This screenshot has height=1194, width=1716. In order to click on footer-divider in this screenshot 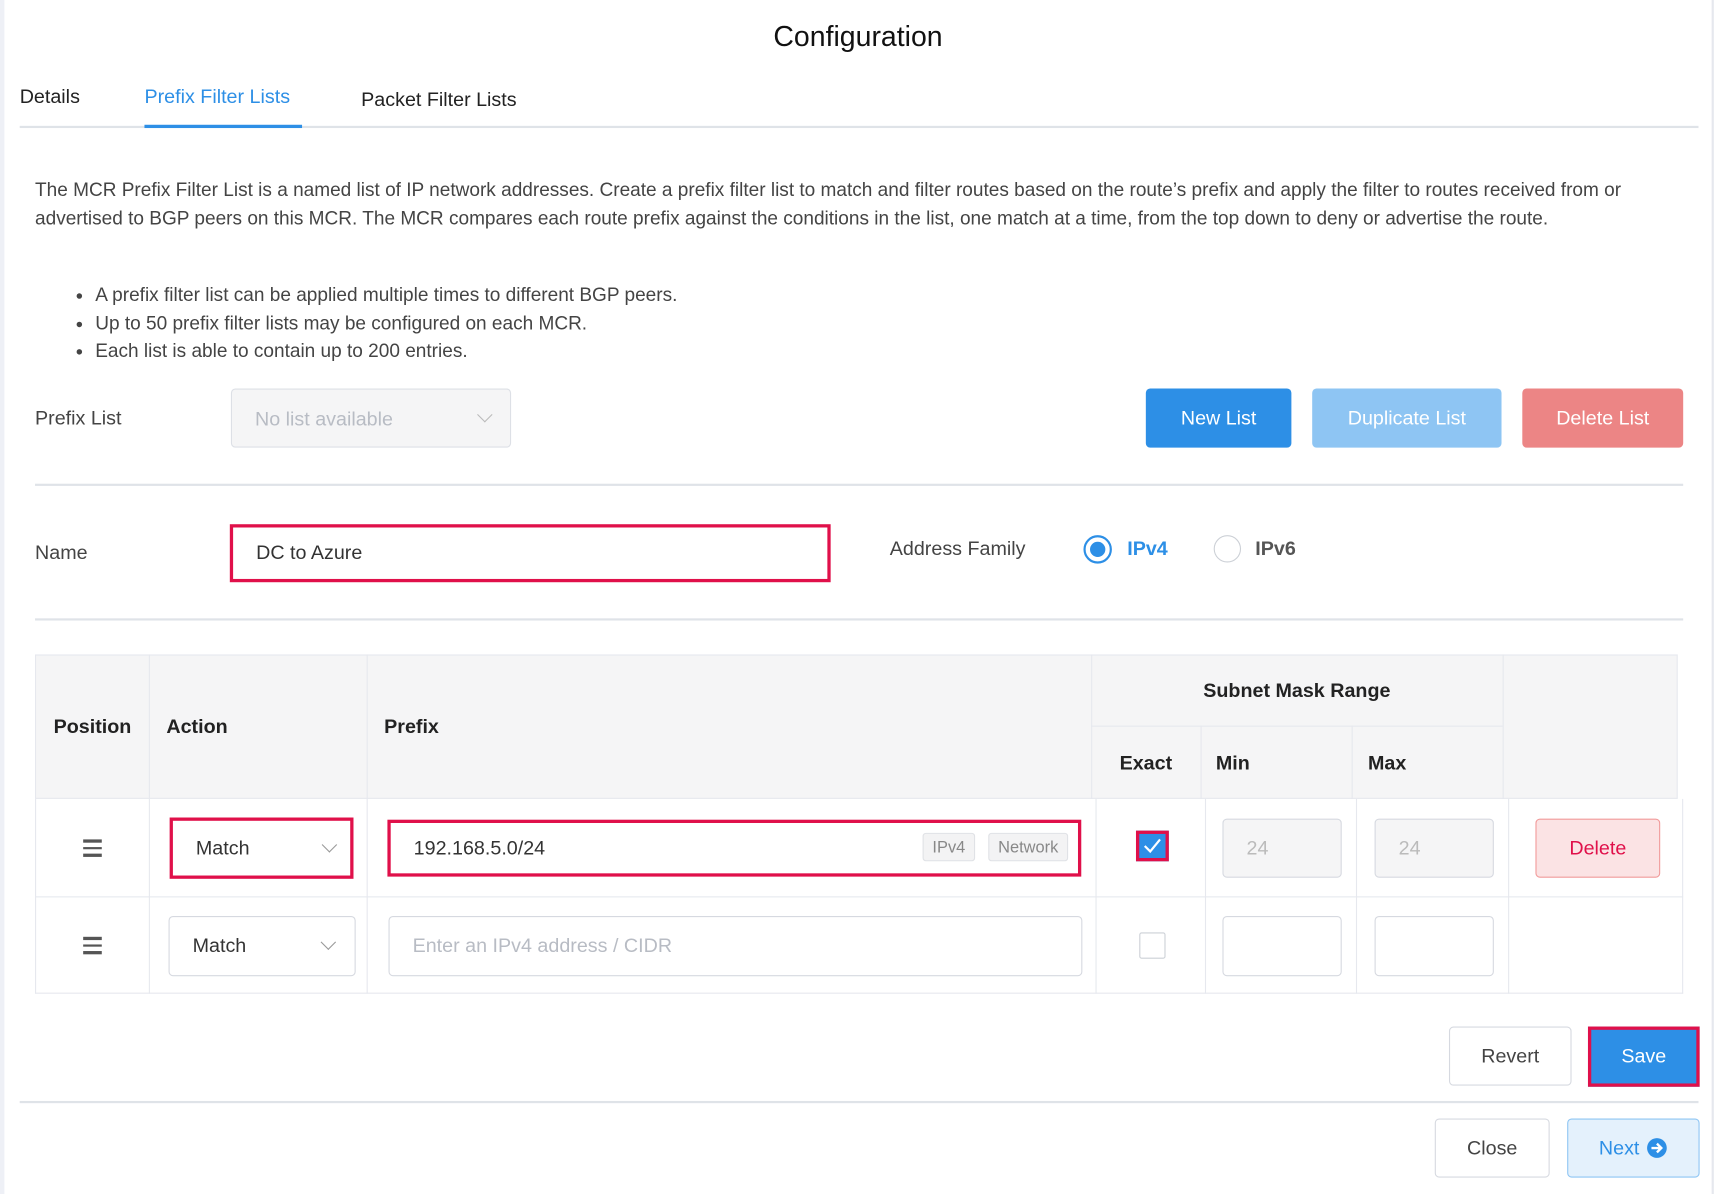, I will do `click(859, 1102)`.